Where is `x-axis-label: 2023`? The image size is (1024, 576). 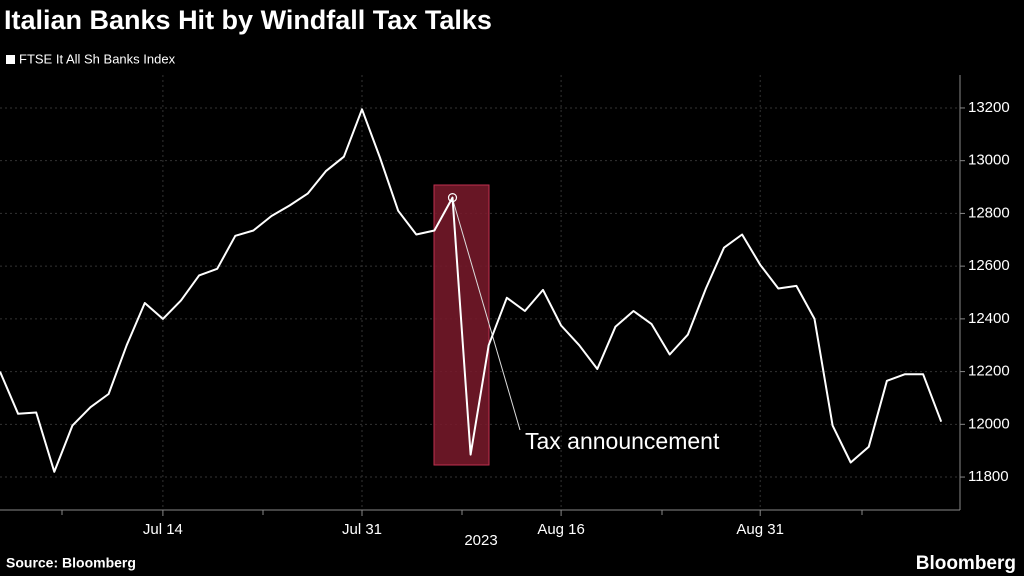 x-axis-label: 2023 is located at coordinates (480, 540).